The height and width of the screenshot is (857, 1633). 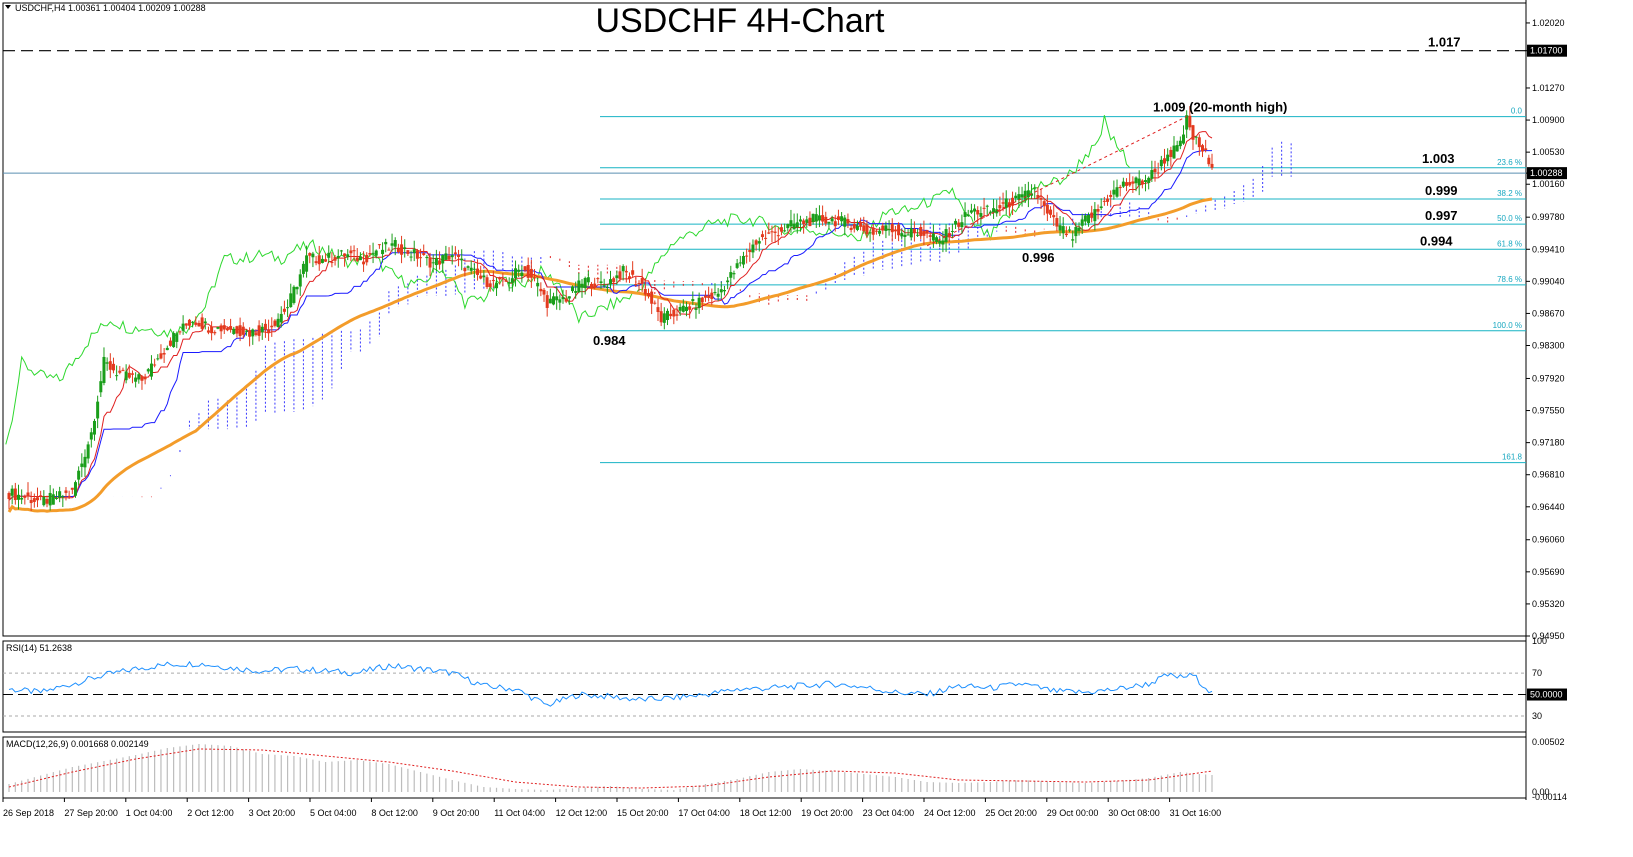 I want to click on macd-tick-label: 0.00502, so click(x=1548, y=742).